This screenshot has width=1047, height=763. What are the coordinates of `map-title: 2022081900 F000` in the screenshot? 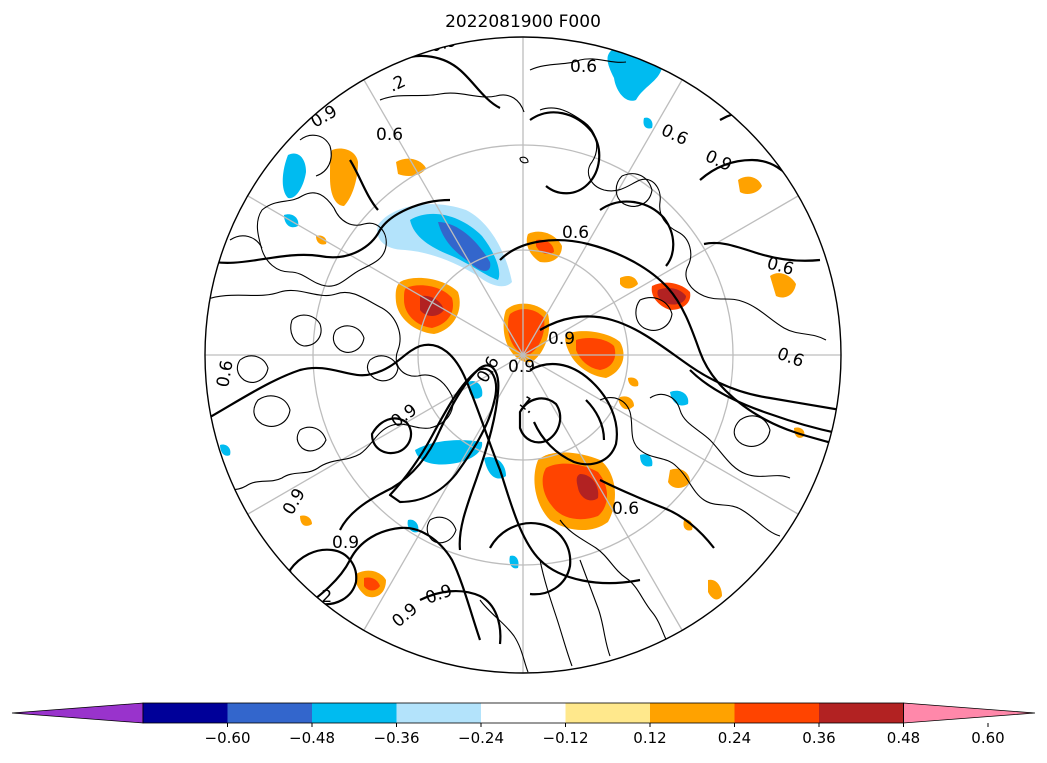 It's located at (523, 22).